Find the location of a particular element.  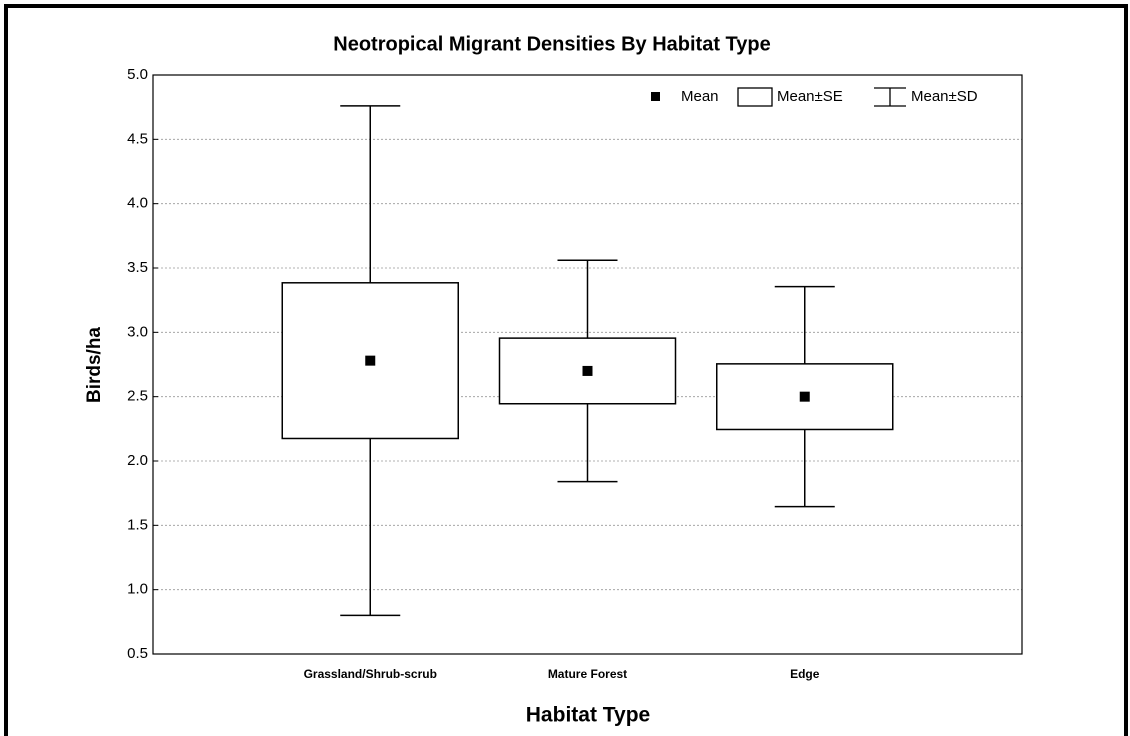

y-tick-label: 5.0 is located at coordinates (137, 74).